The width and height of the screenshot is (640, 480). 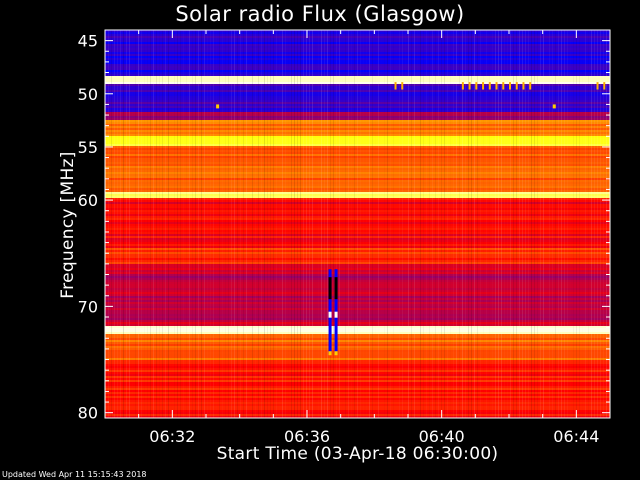 What do you see at coordinates (320, 14) in the screenshot?
I see `chart-title: Solar radio Flux (Glasgow)` at bounding box center [320, 14].